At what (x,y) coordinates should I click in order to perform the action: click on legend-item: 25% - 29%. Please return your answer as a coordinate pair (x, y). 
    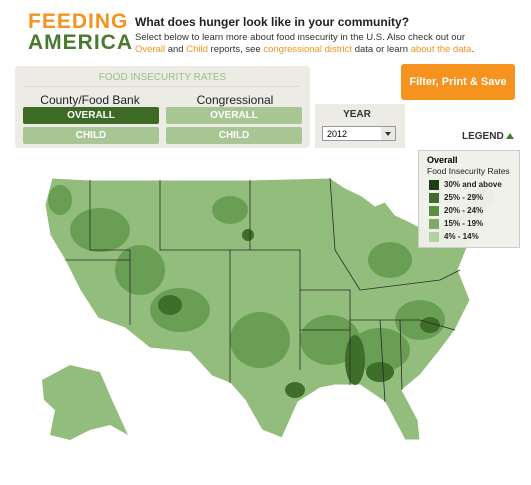
    Looking at the image, I should click on (456, 198).